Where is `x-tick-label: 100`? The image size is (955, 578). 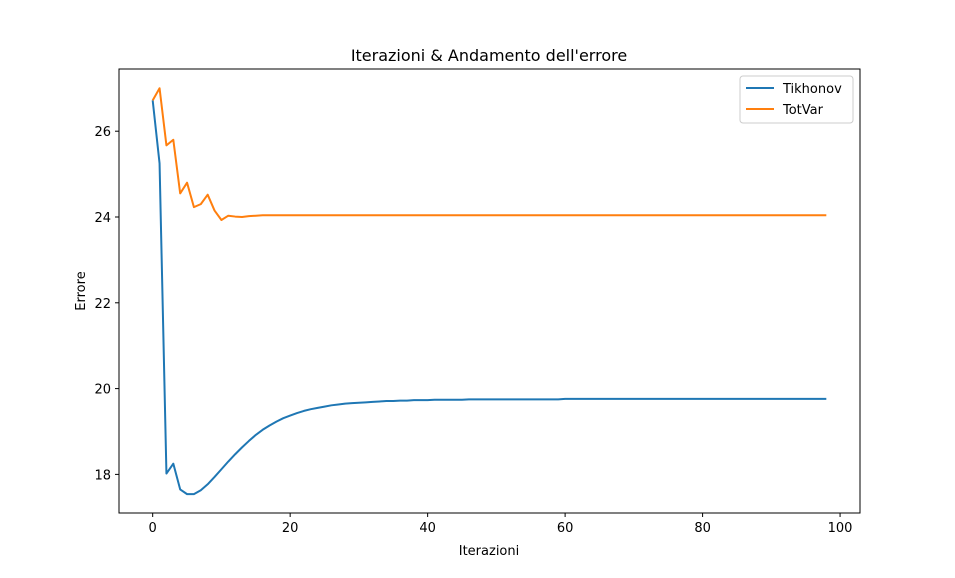 x-tick-label: 100 is located at coordinates (840, 528).